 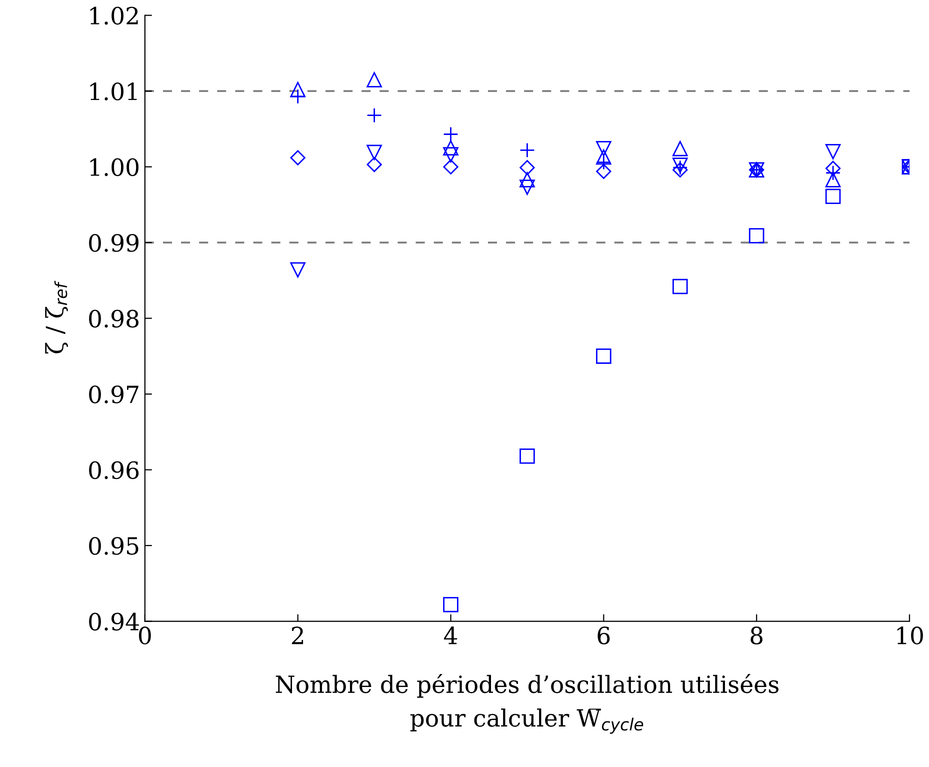 What do you see at coordinates (910, 635) in the screenshot?
I see `x-tick-label: 10` at bounding box center [910, 635].